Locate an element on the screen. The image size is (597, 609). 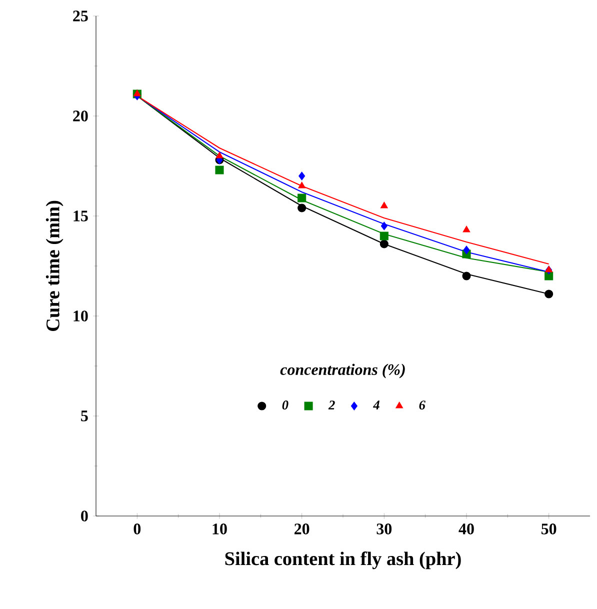
y-tick-label: 20 is located at coordinates (80, 116).